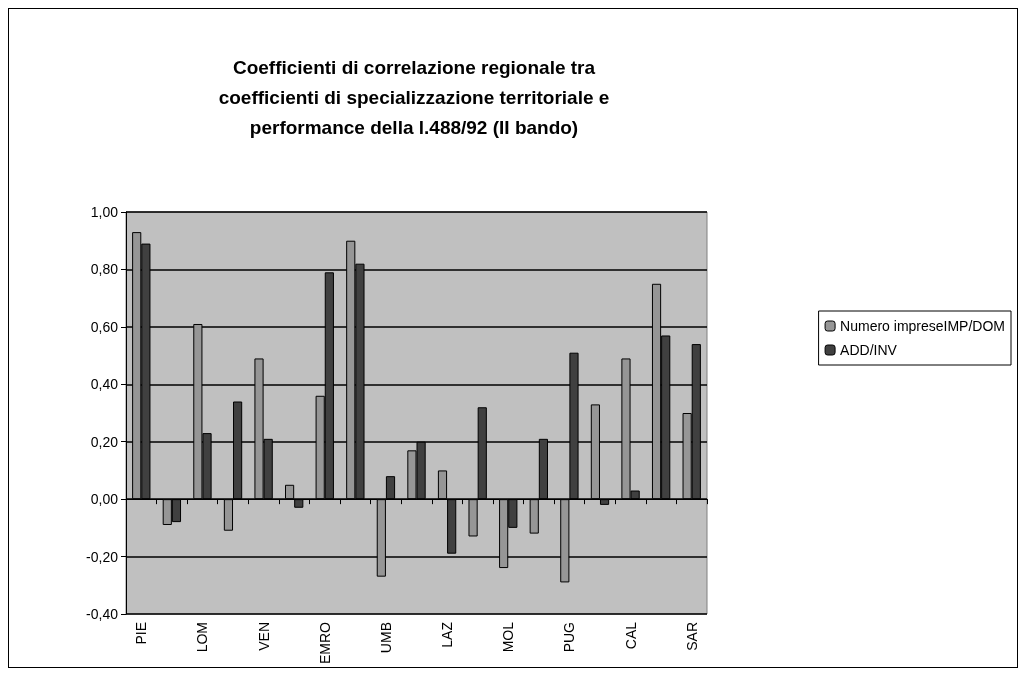 The width and height of the screenshot is (1026, 676). Describe the element at coordinates (102, 556) in the screenshot. I see `y-tick-label: -0,20` at that location.